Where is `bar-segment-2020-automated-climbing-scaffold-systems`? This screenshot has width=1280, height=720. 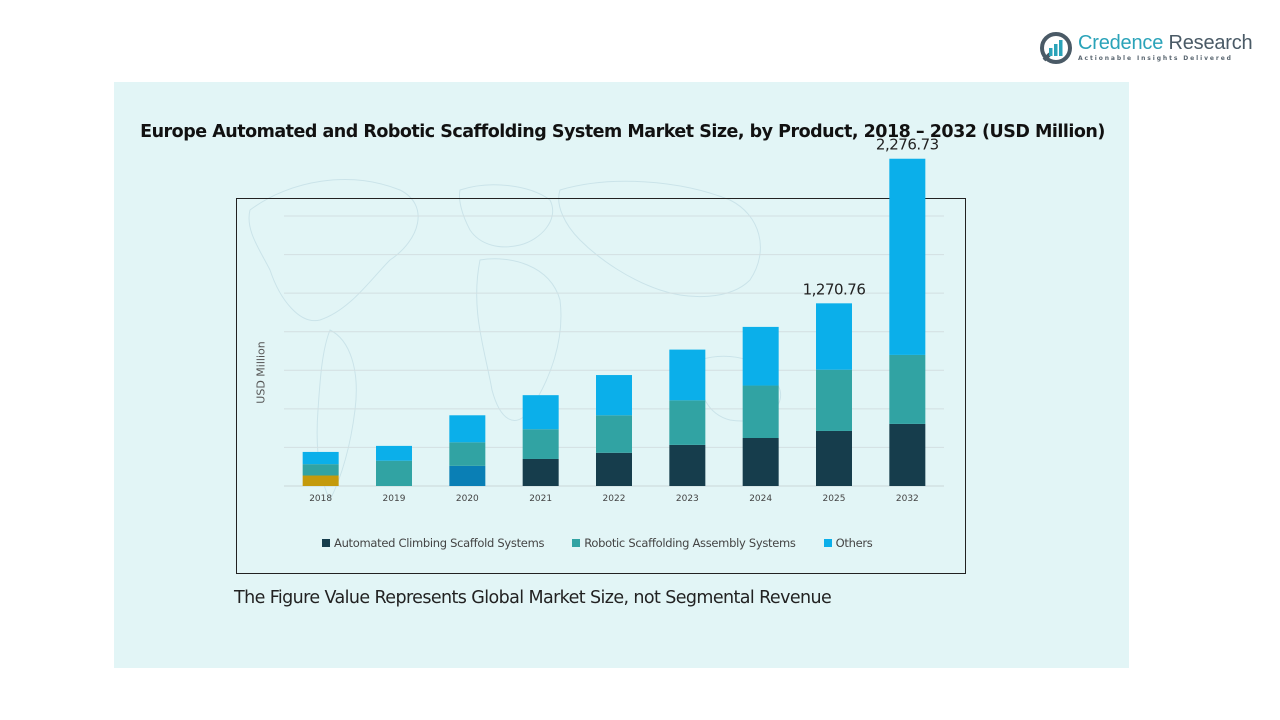
bar-segment-2020-automated-climbing-scaffold-systems is located at coordinates (467, 475).